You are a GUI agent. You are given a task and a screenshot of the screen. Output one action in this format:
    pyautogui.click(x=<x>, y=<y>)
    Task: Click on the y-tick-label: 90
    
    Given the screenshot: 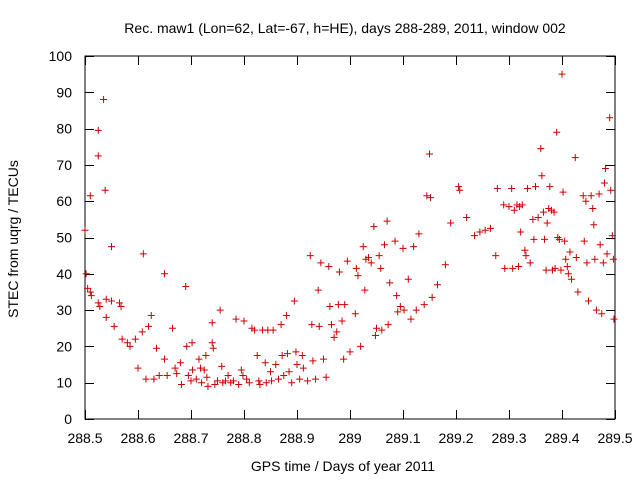 What is the action you would take?
    pyautogui.click(x=64, y=92)
    